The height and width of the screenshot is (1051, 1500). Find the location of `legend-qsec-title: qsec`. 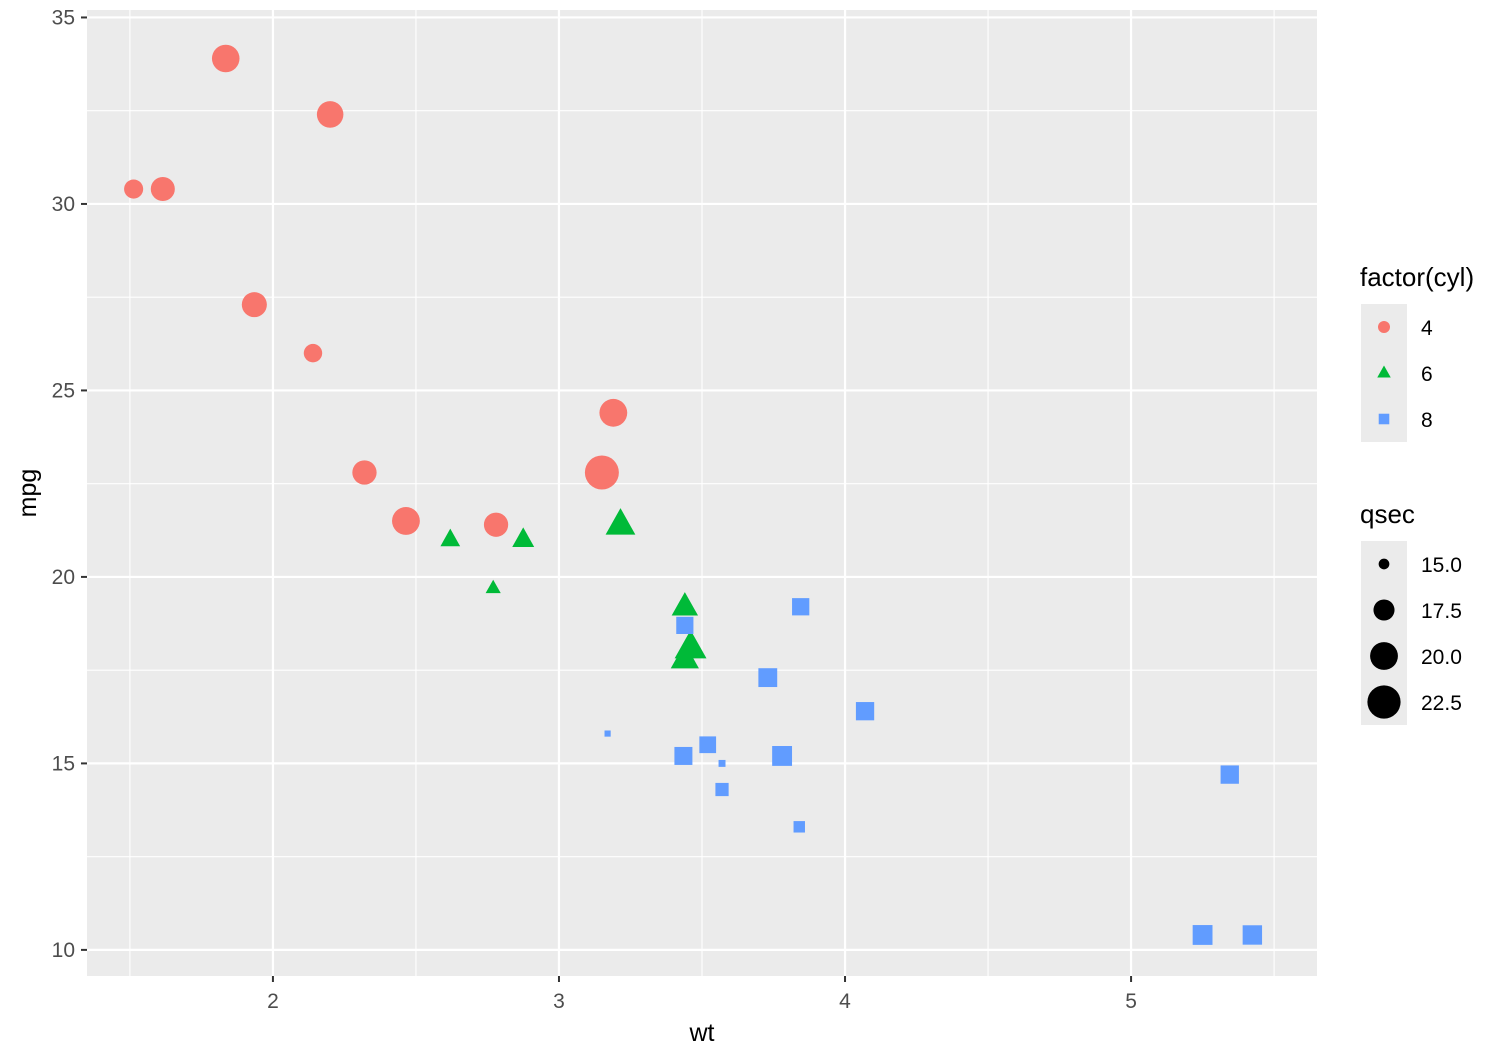

legend-qsec-title: qsec is located at coordinates (1387, 514).